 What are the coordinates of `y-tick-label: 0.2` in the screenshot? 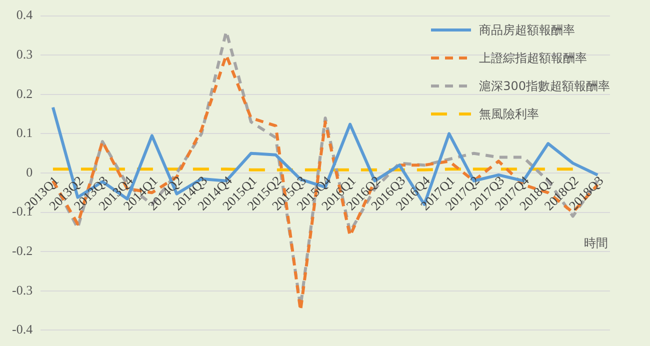 It's located at (24, 93).